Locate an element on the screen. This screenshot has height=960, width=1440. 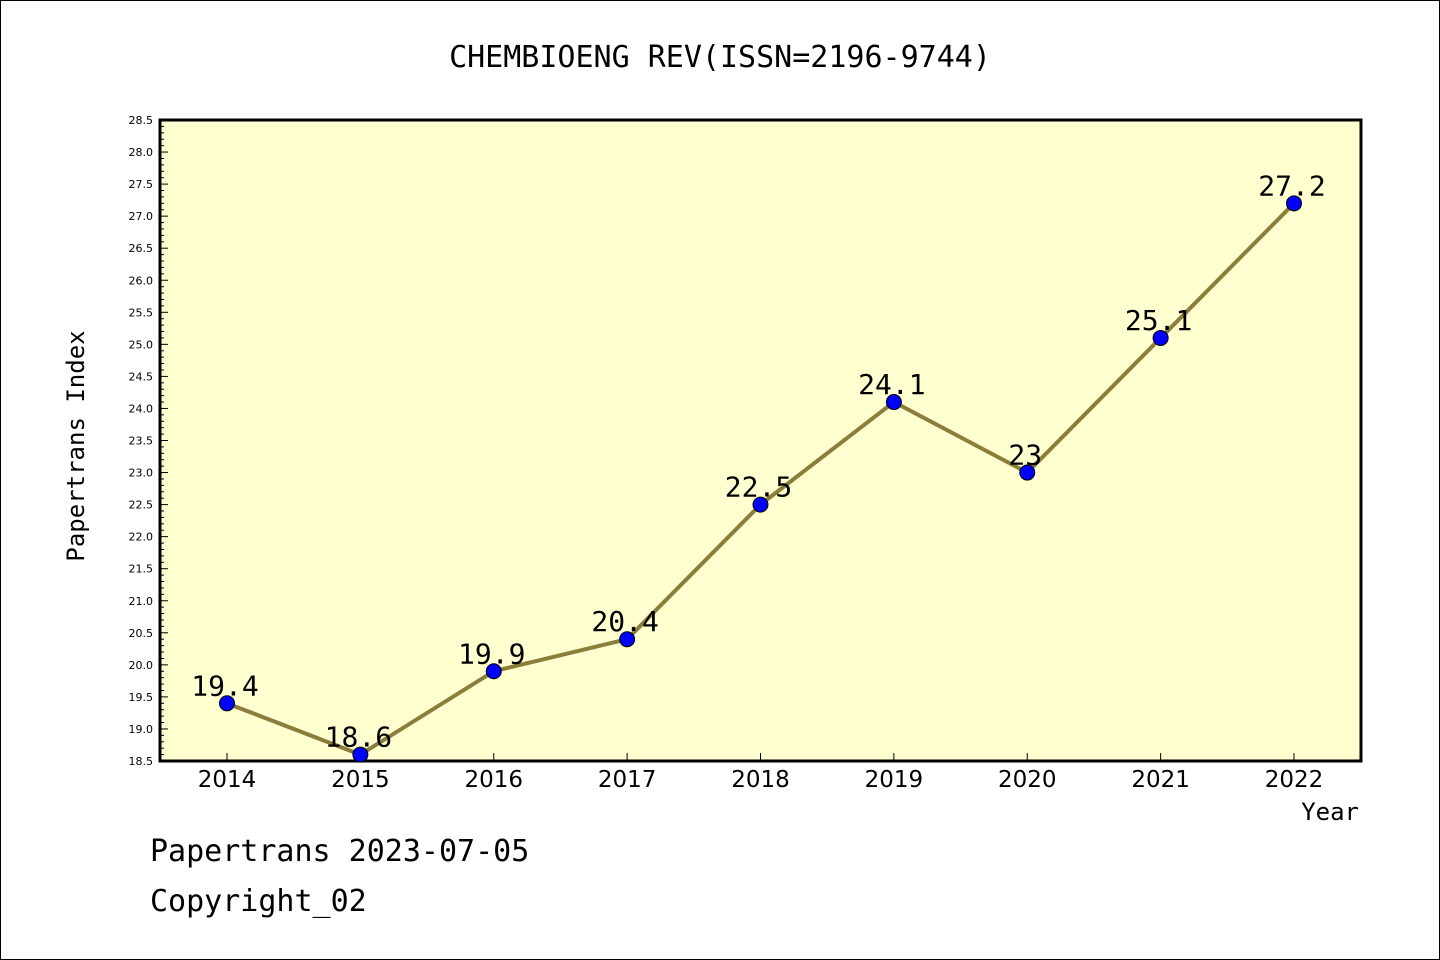
y-tick-label: 20.0 is located at coordinates (141, 665).